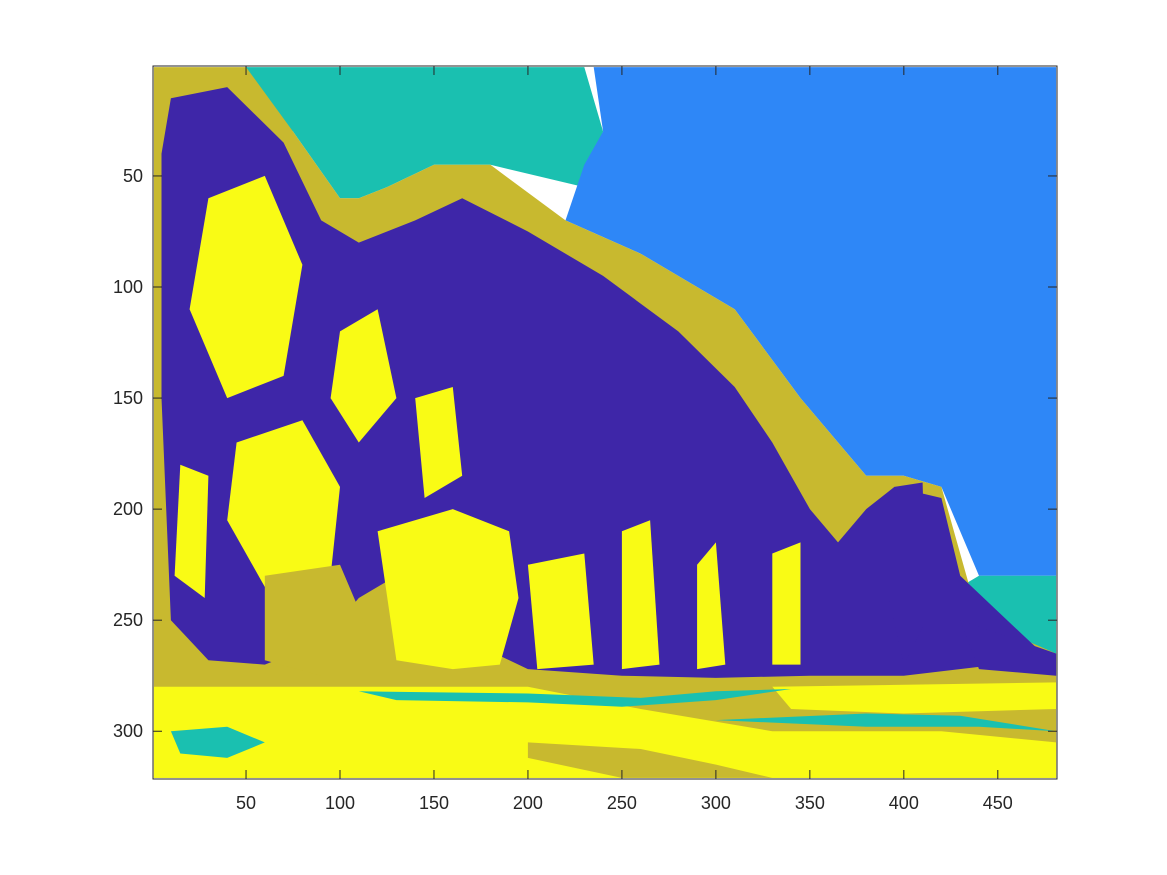 This screenshot has height=875, width=1167. What do you see at coordinates (904, 803) in the screenshot?
I see `x-tick-label: 400` at bounding box center [904, 803].